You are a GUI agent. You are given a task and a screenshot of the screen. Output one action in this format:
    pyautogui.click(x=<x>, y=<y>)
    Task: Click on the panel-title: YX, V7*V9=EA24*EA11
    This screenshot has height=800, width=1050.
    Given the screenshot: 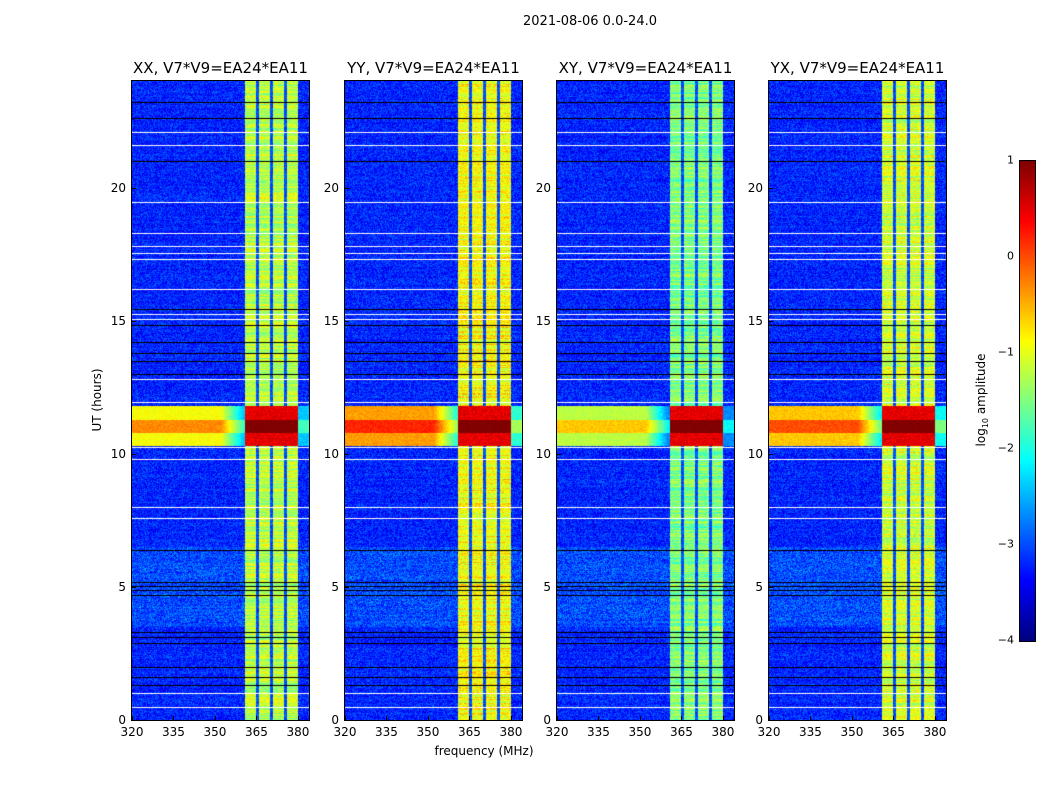 What is the action you would take?
    pyautogui.click(x=857, y=68)
    